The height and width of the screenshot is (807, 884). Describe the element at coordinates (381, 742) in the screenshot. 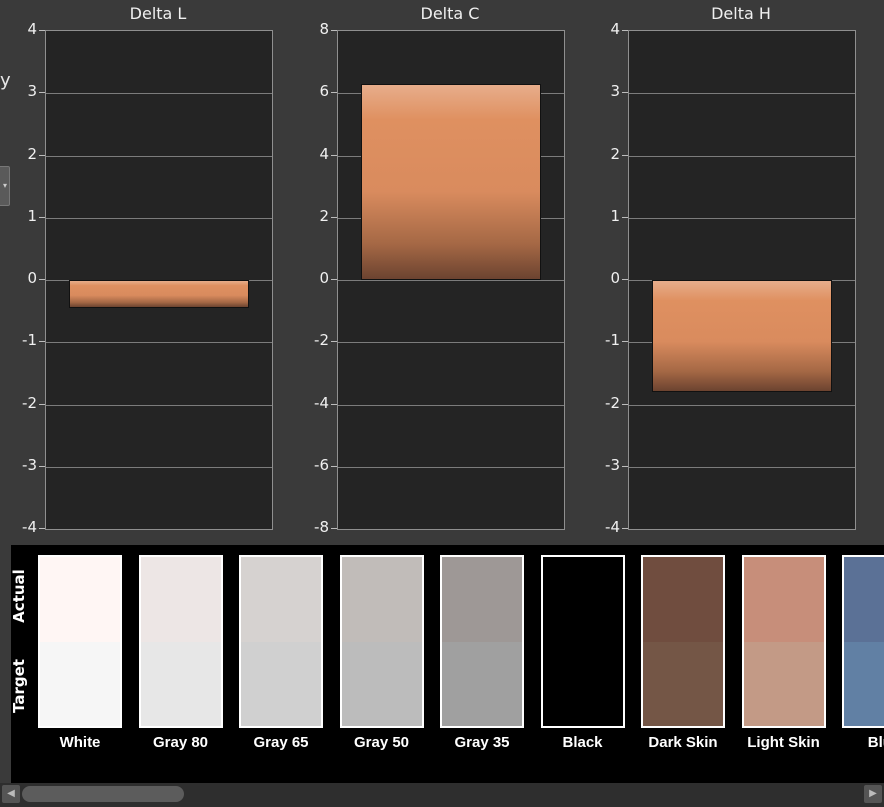

I see `swatch-name: Gray 50` at that location.